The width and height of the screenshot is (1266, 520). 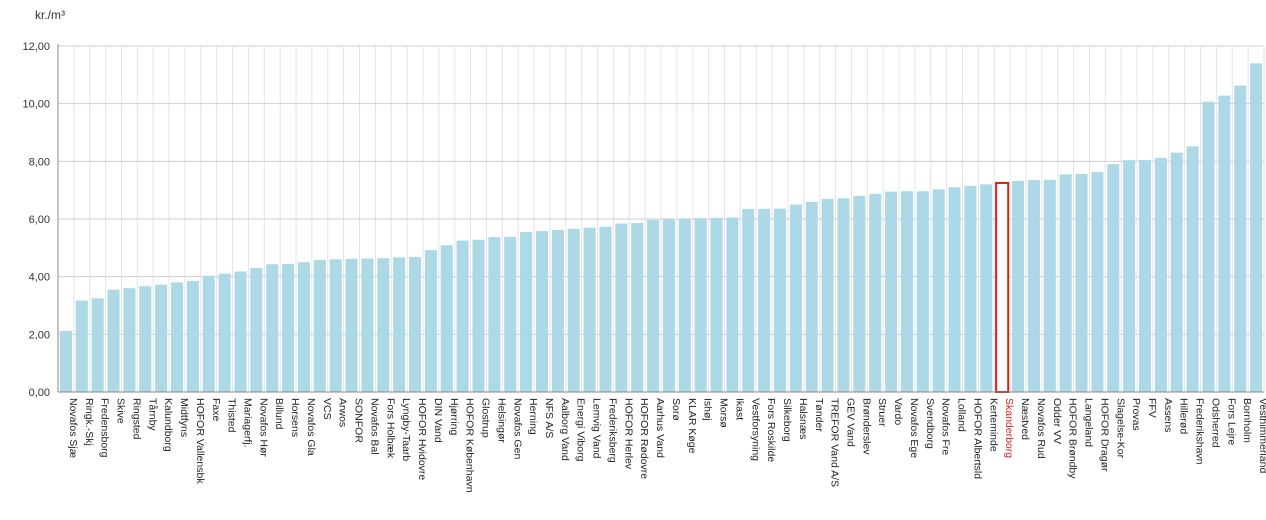 What do you see at coordinates (216, 410) in the screenshot?
I see `x-tick-label: Faxe` at bounding box center [216, 410].